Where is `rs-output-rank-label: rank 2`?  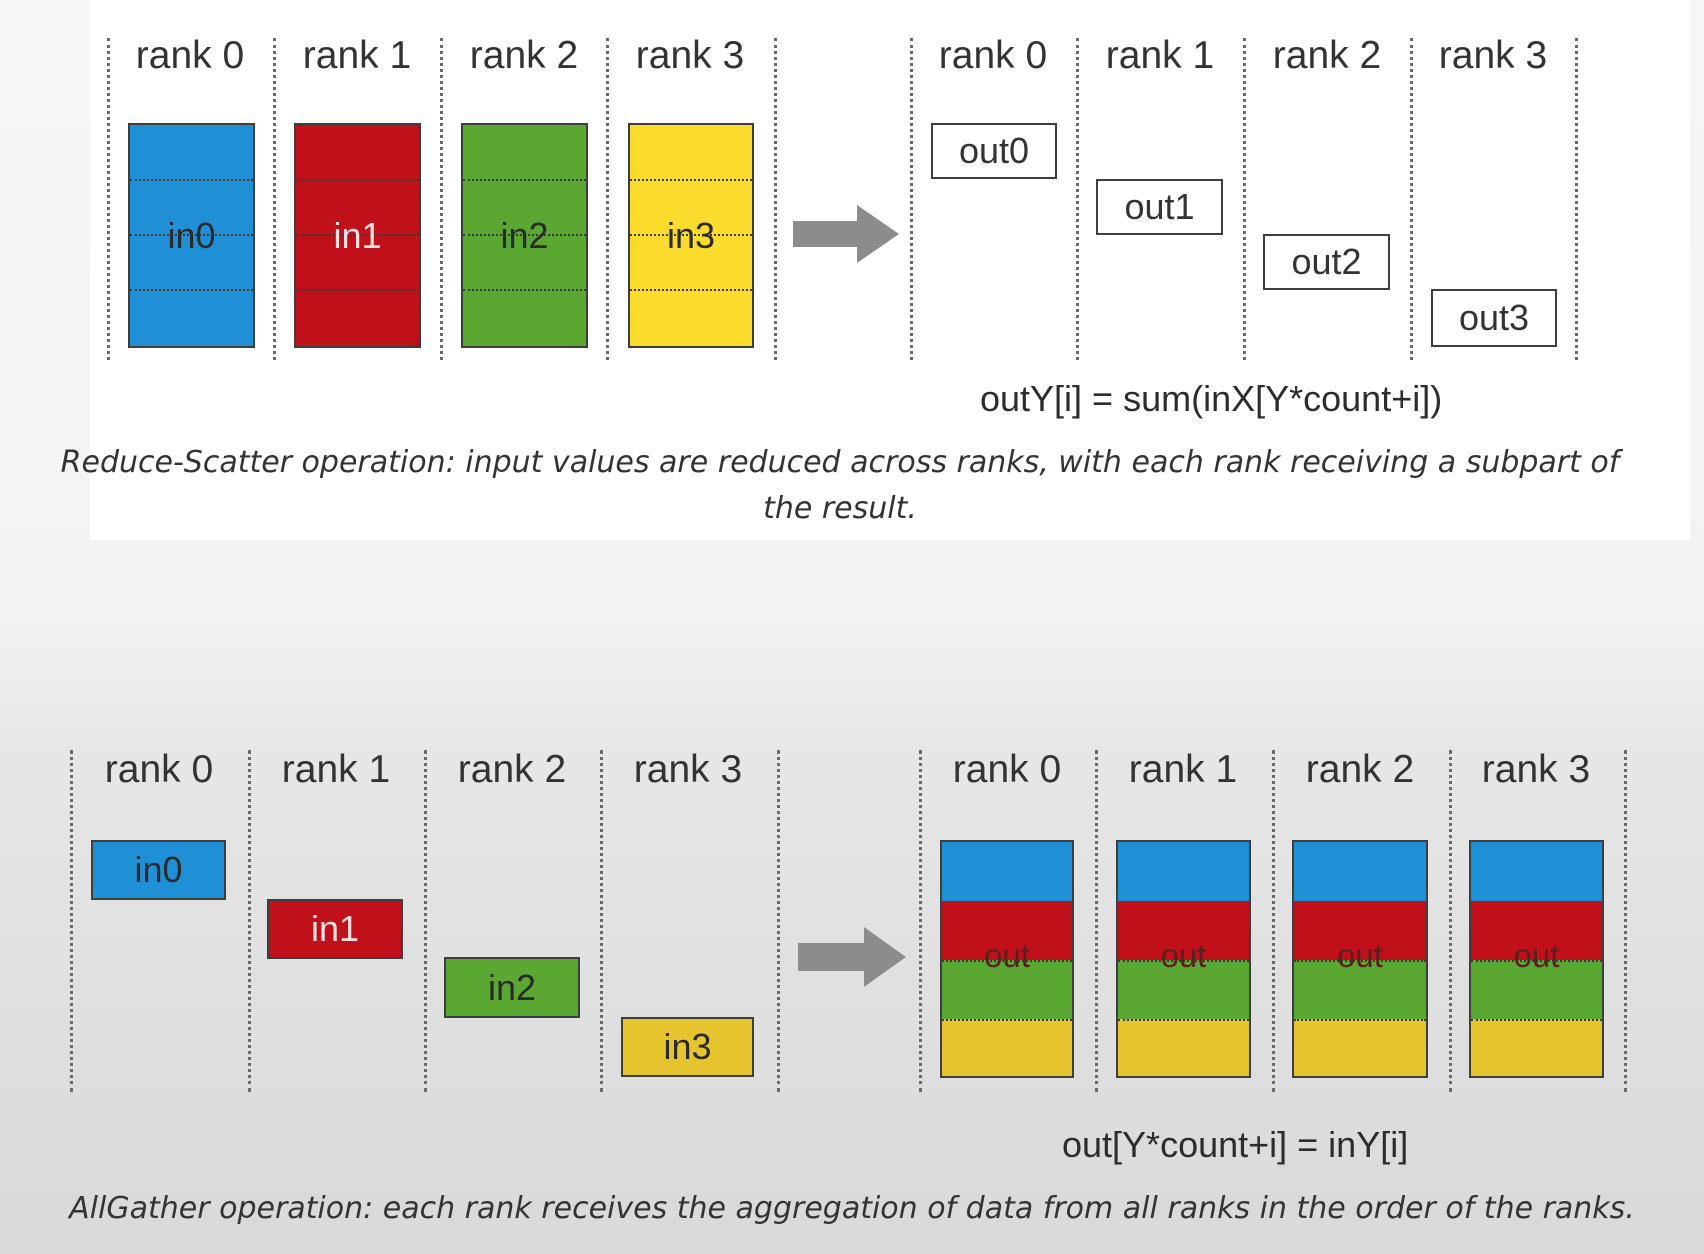
rs-output-rank-label: rank 2 is located at coordinates (1327, 55).